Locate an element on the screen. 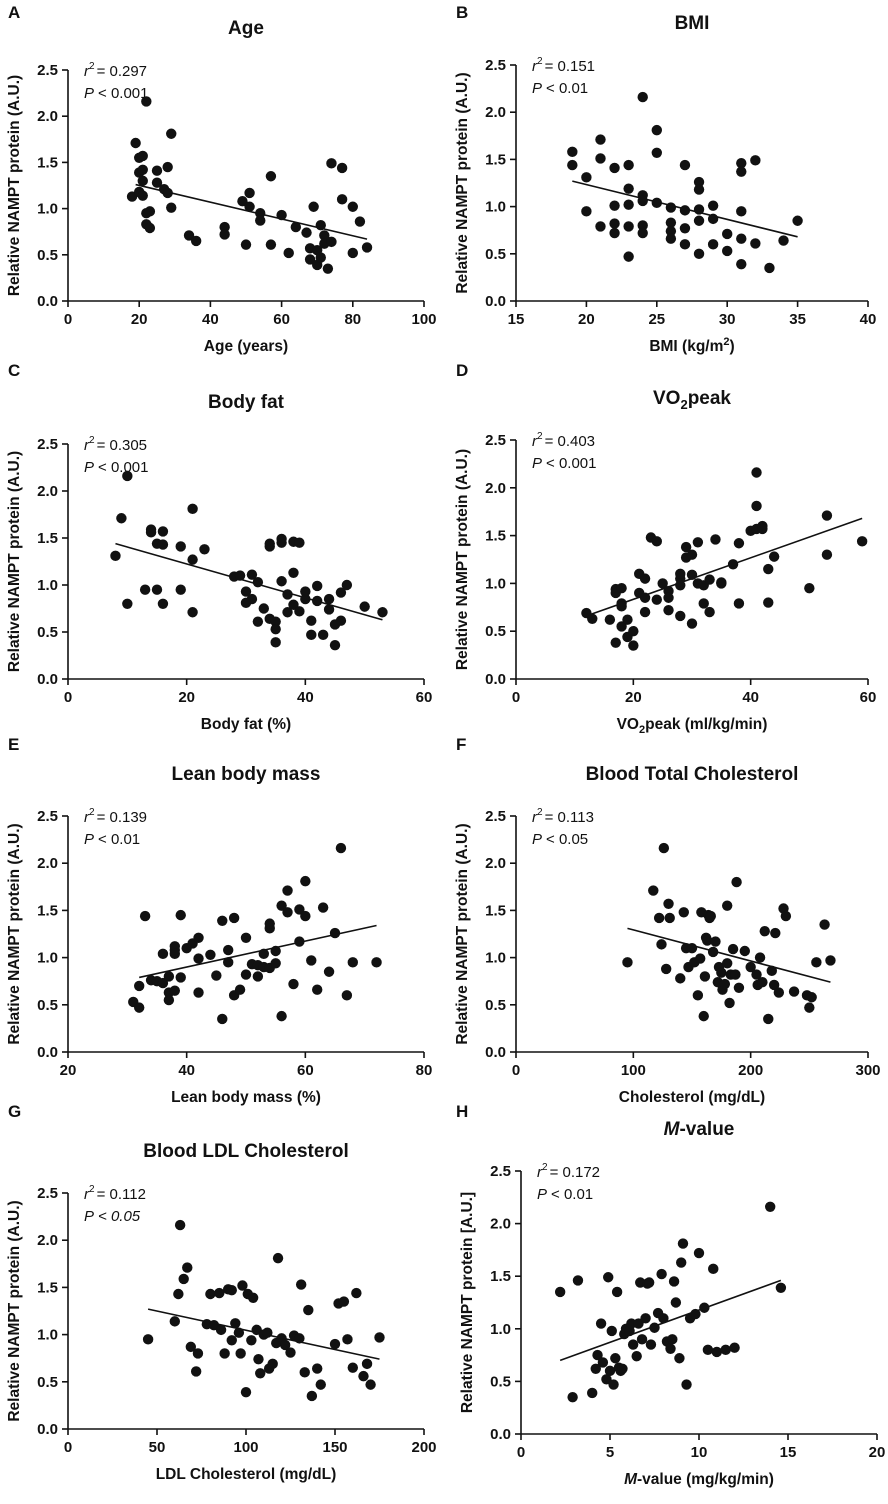 The image size is (888, 1504). x-axis-label: Body fat (%) is located at coordinates (246, 724).